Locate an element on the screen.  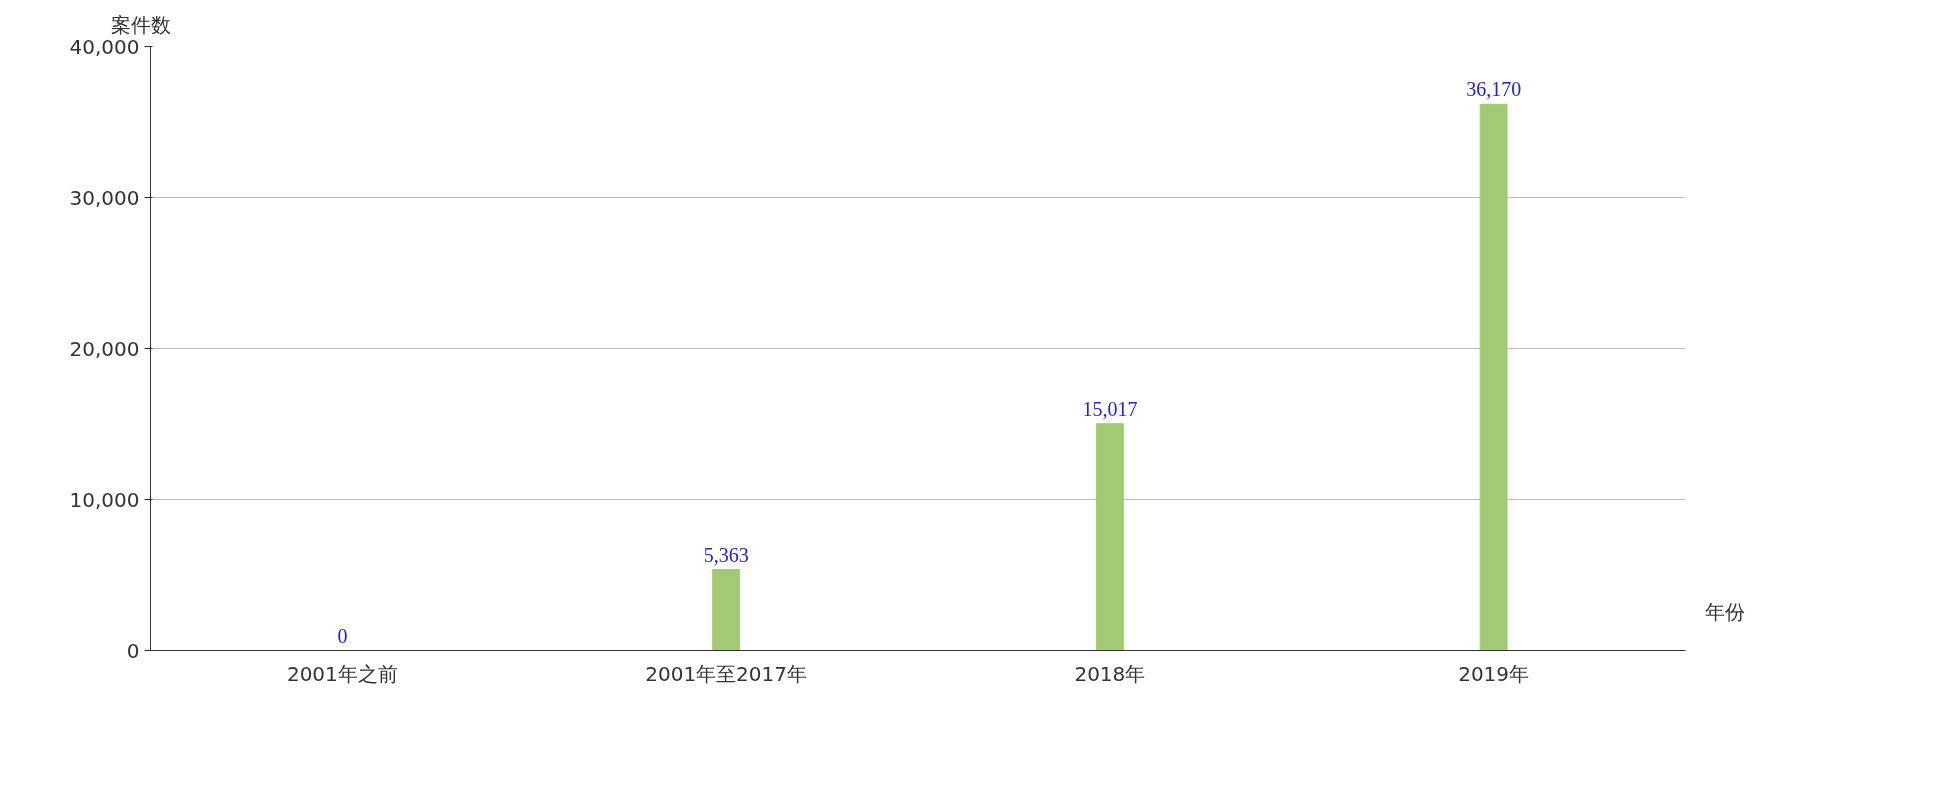
x-tick-label: 2018年 is located at coordinates (1110, 673).